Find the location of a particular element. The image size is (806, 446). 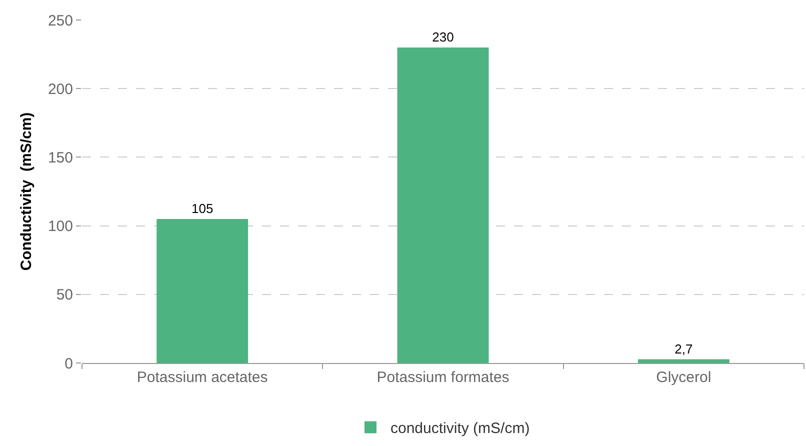

y-tick-label: 150 is located at coordinates (60, 157).